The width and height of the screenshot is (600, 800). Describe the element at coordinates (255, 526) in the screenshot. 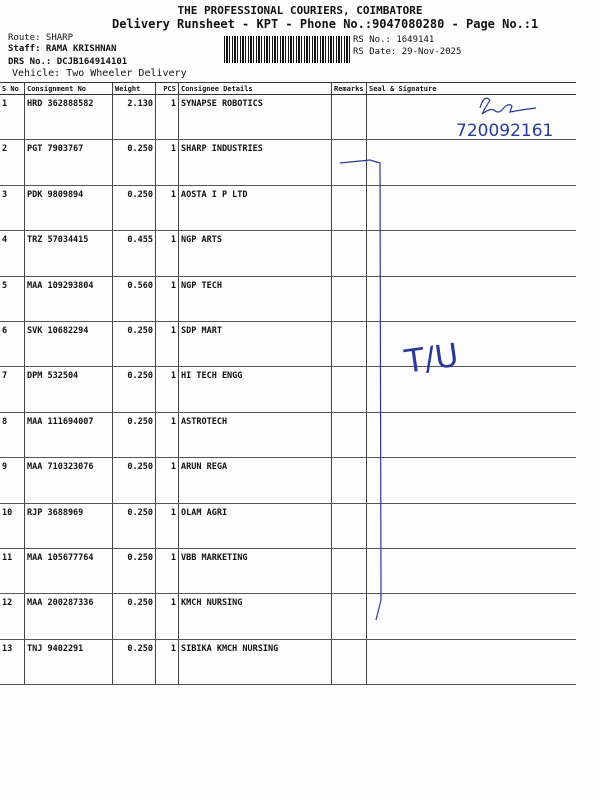

I see `cell-name: OLAM AGRI` at that location.